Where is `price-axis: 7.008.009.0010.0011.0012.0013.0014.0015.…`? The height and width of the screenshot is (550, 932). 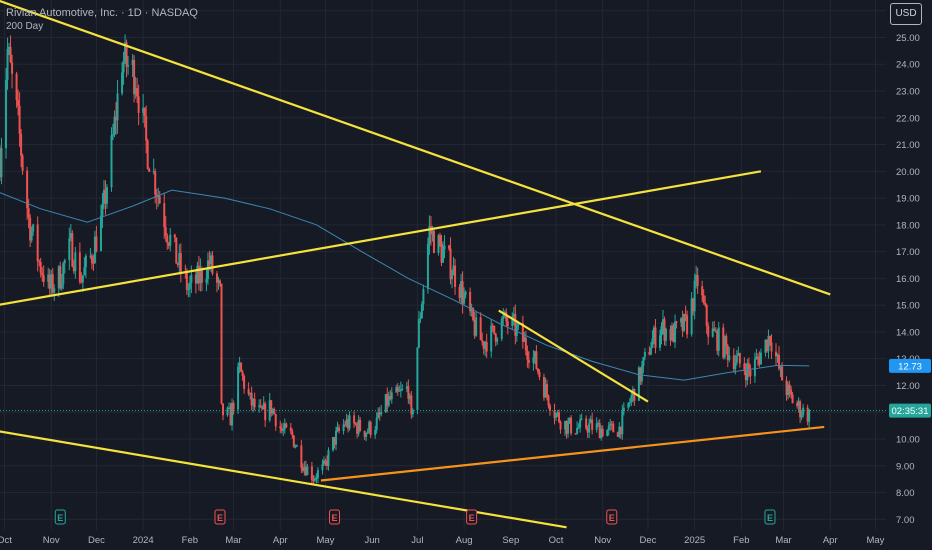 price-axis: 7.008.009.0010.0011.0012.0013.0014.0015.… is located at coordinates (908, 266).